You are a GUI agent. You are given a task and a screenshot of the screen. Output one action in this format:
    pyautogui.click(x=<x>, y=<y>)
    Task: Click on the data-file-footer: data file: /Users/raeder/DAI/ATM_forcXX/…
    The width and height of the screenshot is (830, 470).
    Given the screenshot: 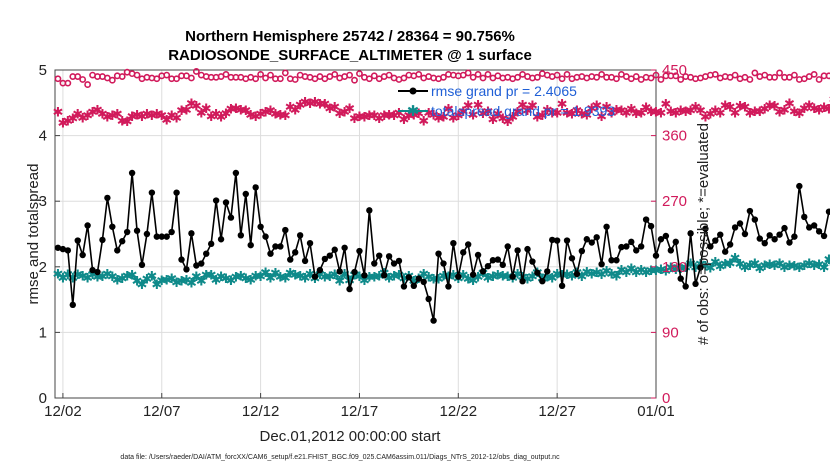 What is the action you would take?
    pyautogui.click(x=340, y=457)
    